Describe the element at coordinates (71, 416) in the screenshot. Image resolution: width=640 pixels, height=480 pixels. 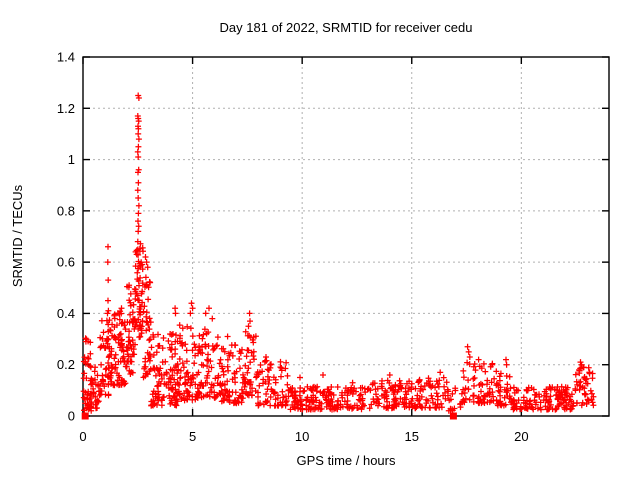
I see `y-tick-label: 0` at that location.